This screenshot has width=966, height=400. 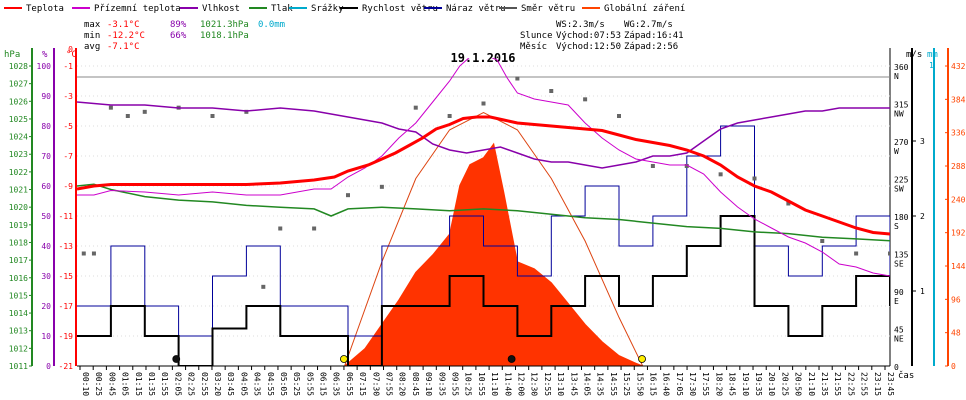 I want to click on x-tick-17: 05:55, so click(x=309, y=384).